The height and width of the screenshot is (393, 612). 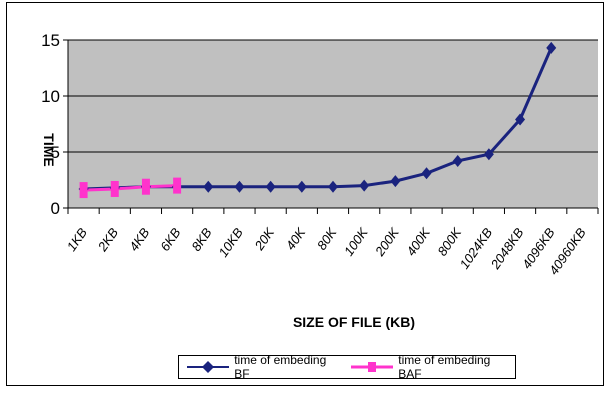 I want to click on y-tick-label: 10, so click(x=50, y=96).